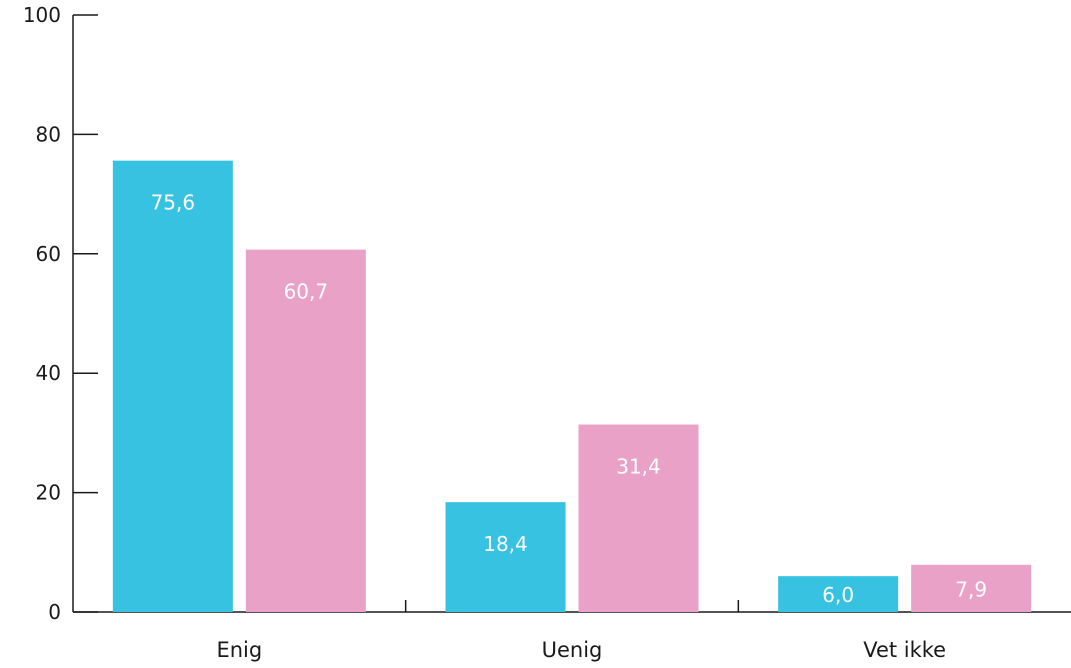  I want to click on data-label: 18,4, so click(505, 544).